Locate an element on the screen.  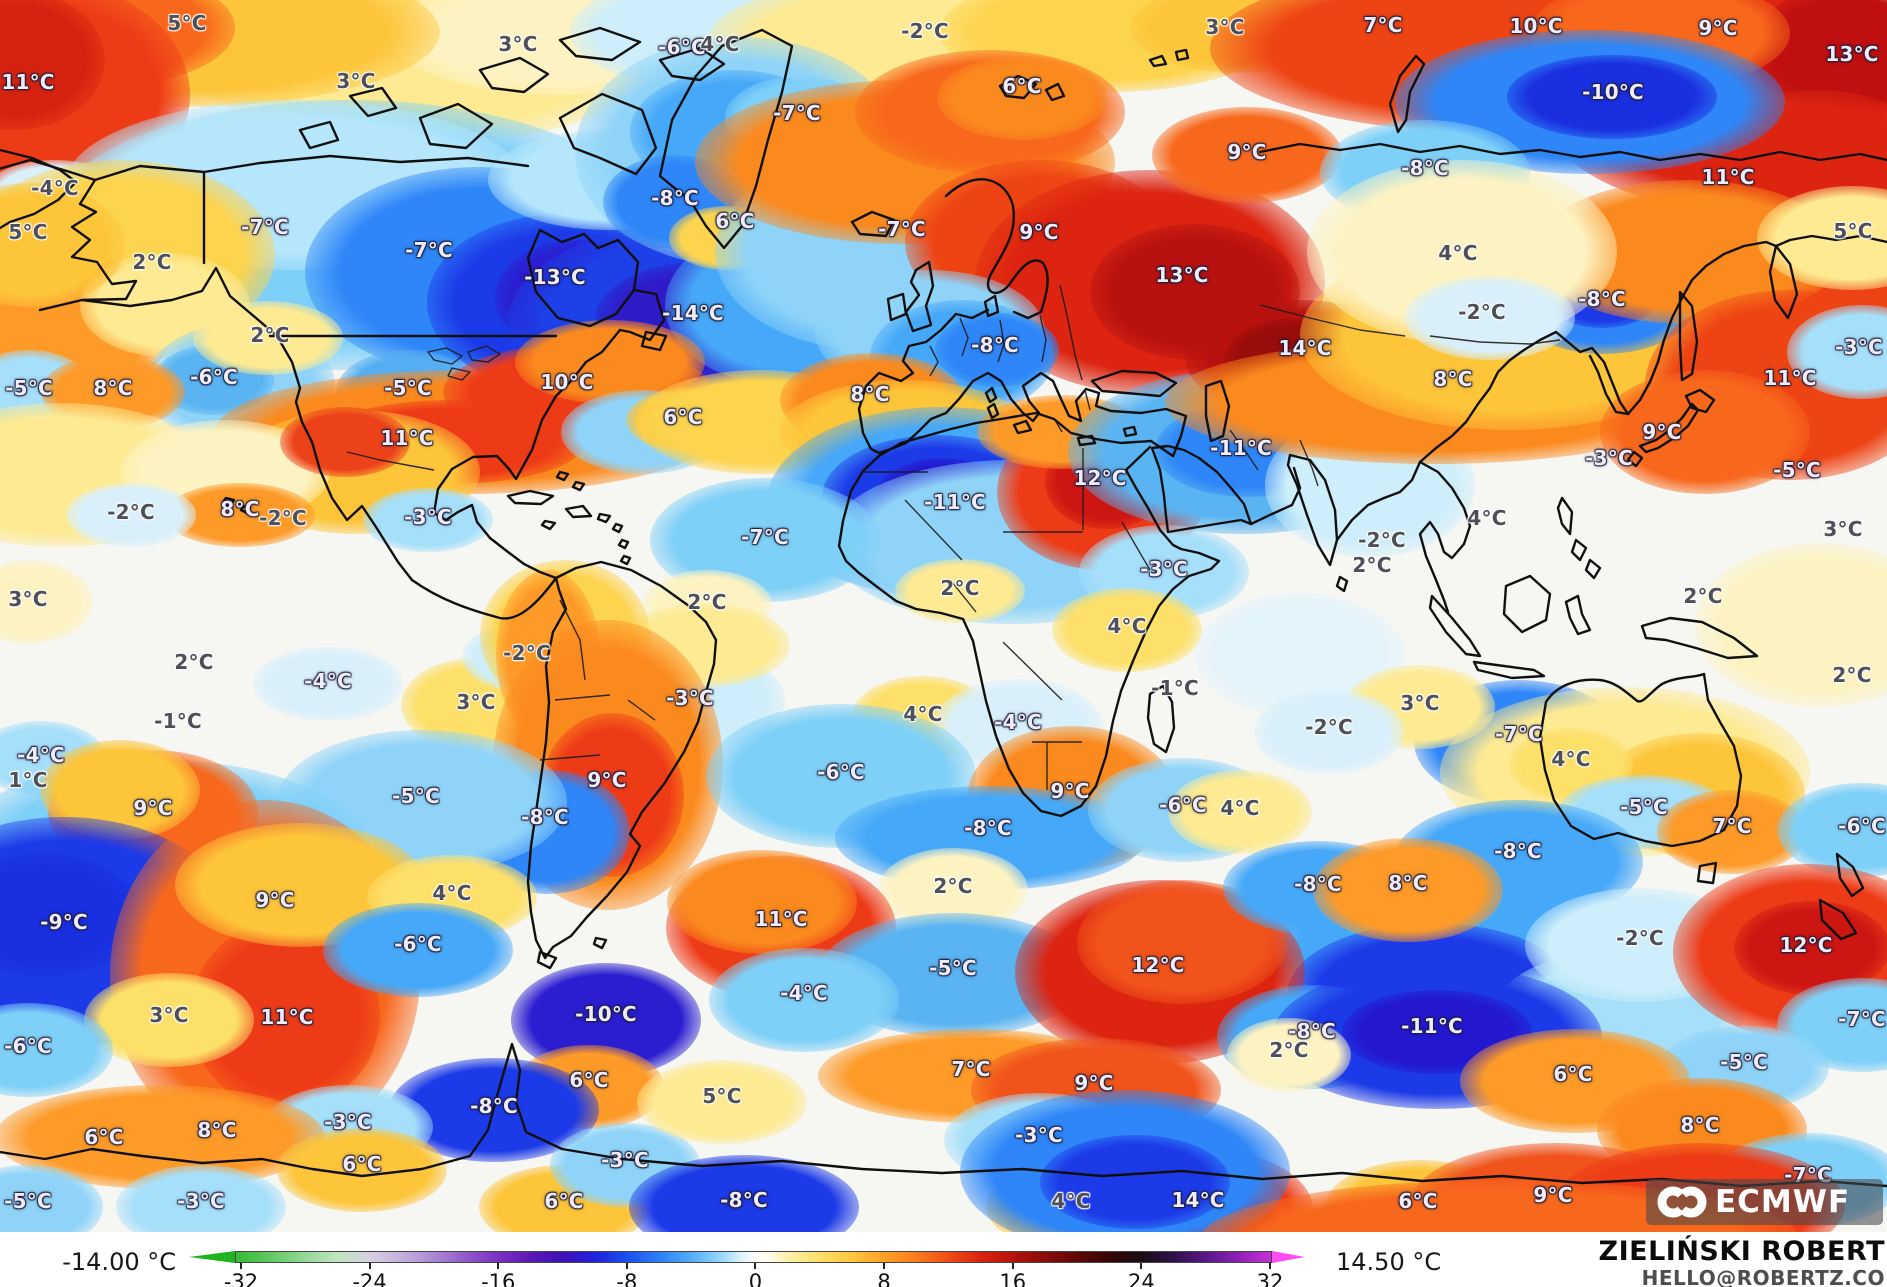
colorbar-gradient-bar is located at coordinates (753, 1257).